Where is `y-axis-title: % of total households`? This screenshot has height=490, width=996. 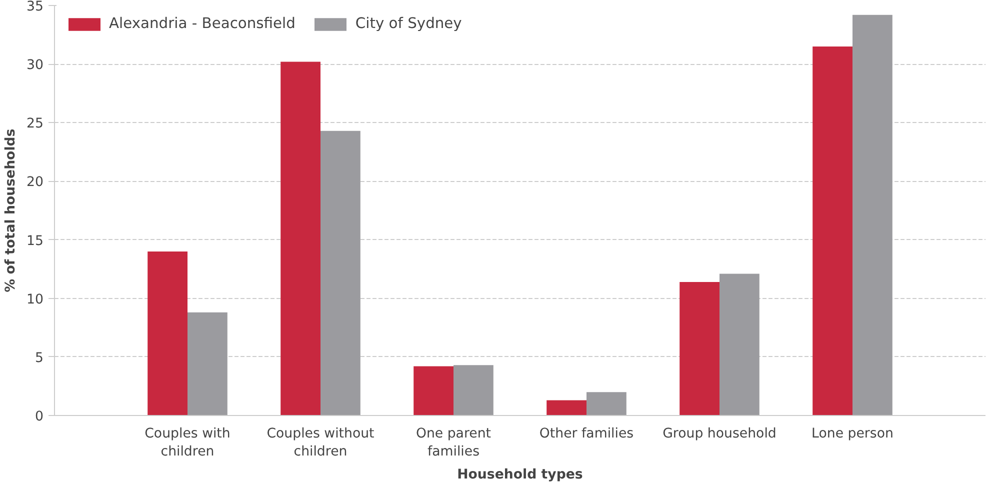
y-axis-title: % of total households is located at coordinates (11, 210).